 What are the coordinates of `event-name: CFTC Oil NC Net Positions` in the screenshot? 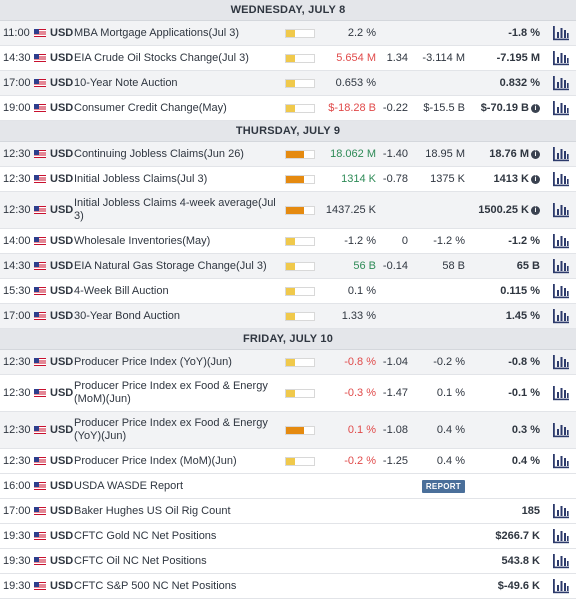 It's located at (140, 560).